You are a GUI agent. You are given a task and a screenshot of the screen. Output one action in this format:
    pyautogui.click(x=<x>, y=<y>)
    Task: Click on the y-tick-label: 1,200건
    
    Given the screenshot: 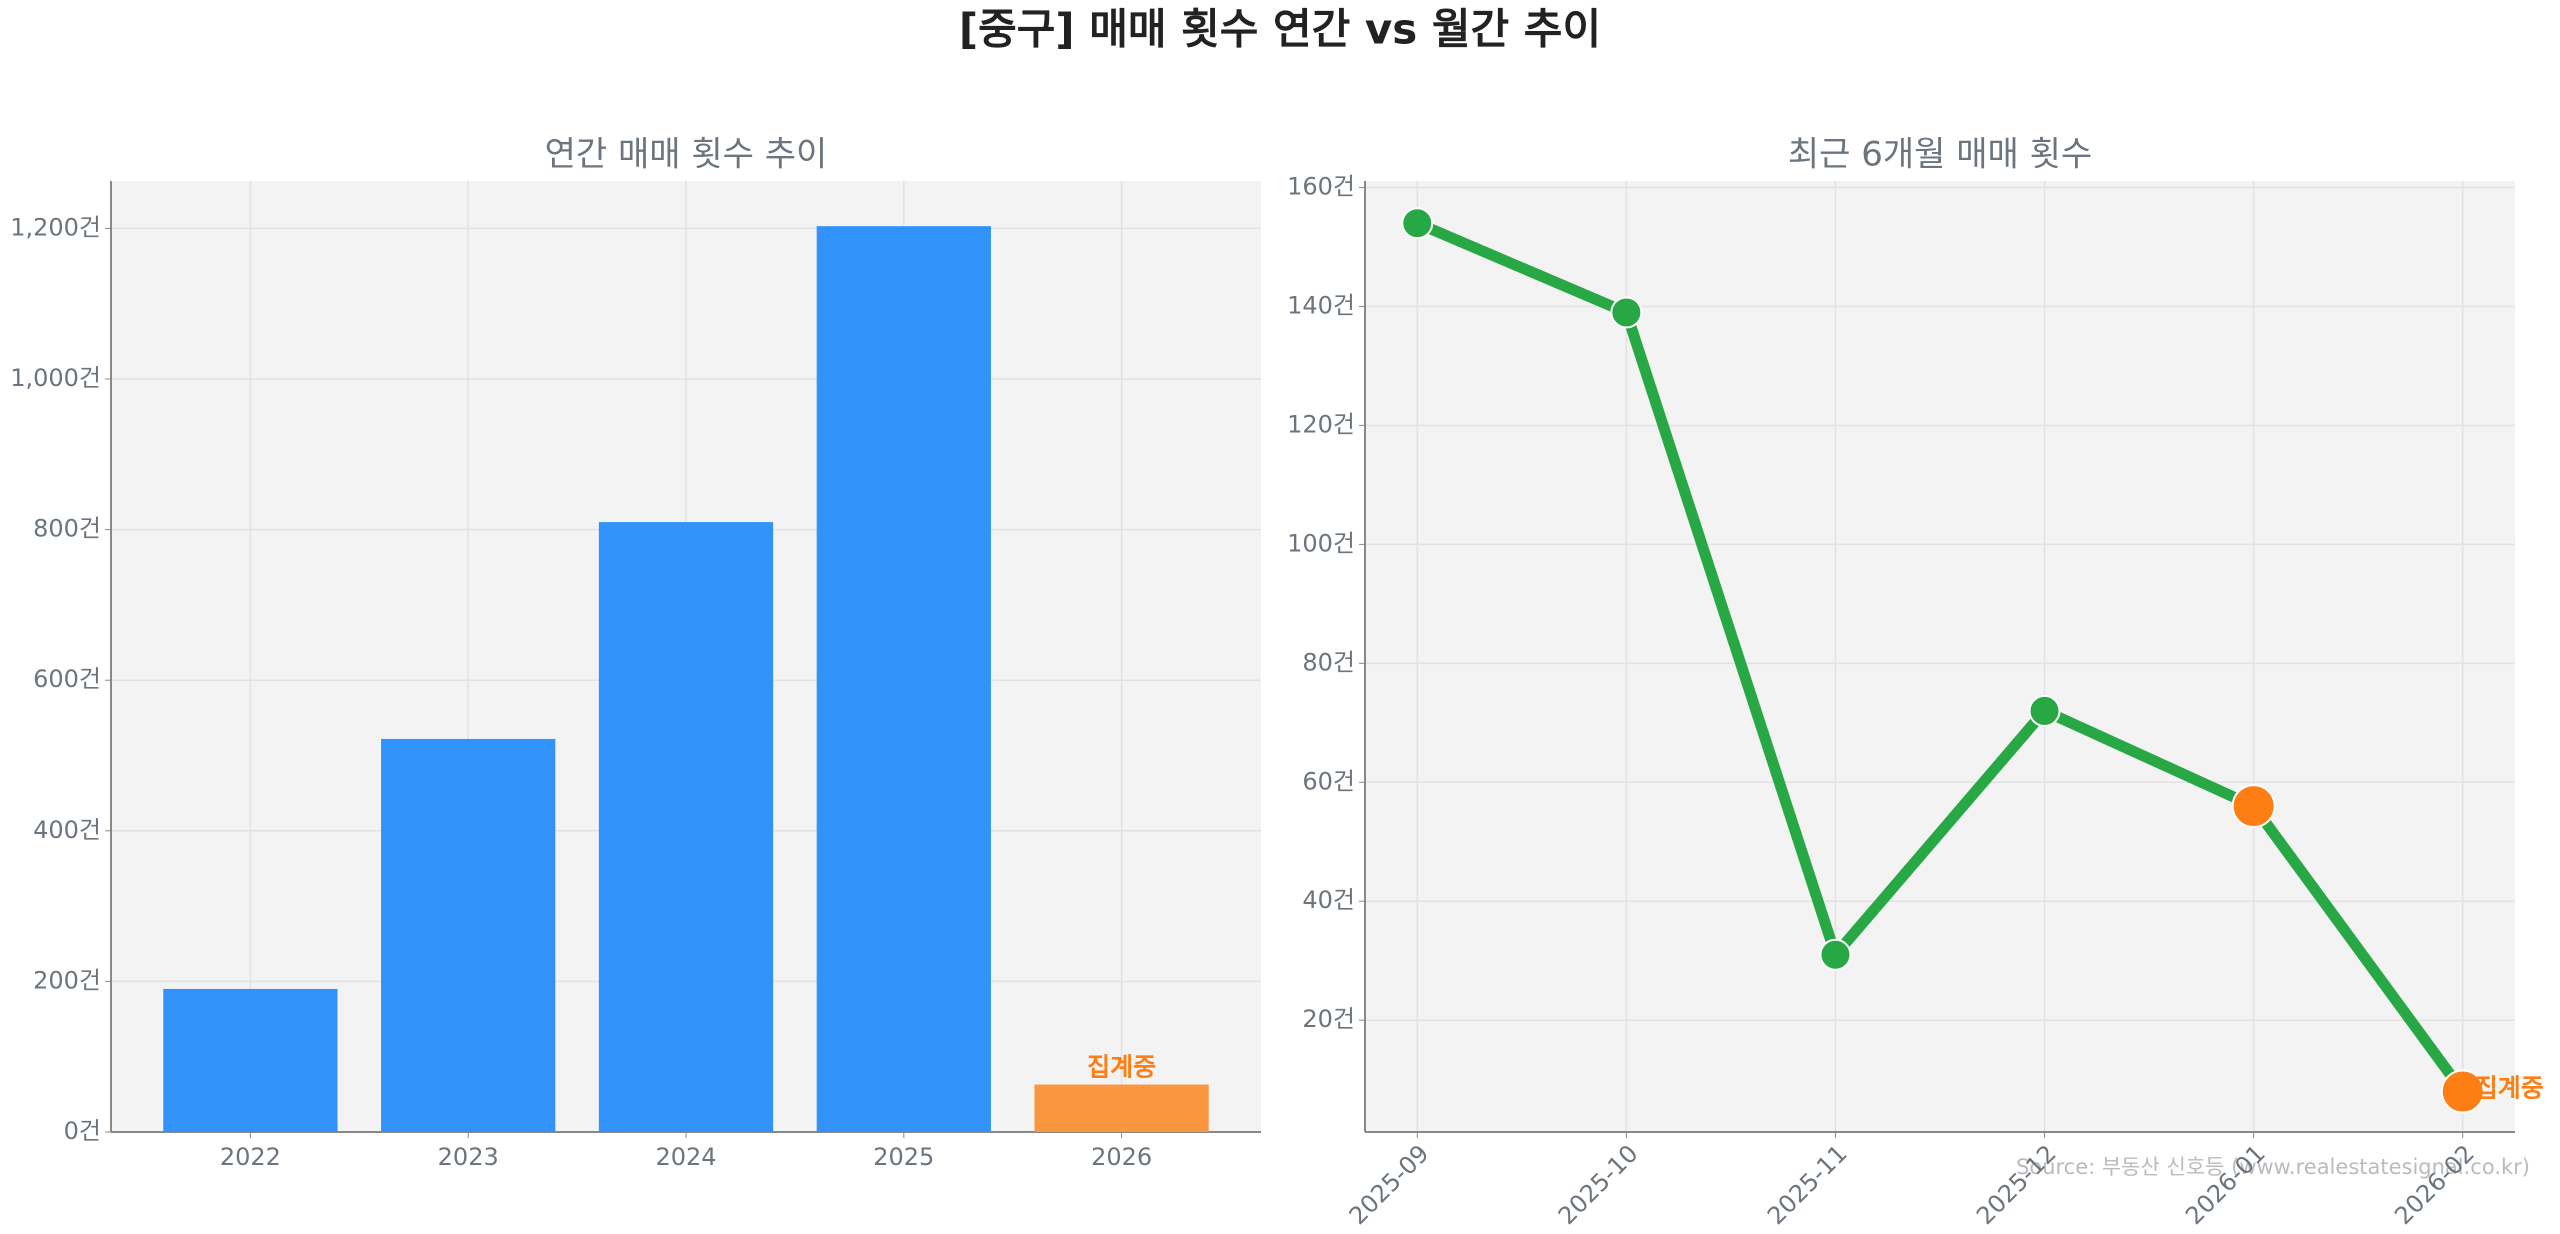 What is the action you would take?
    pyautogui.click(x=55, y=227)
    